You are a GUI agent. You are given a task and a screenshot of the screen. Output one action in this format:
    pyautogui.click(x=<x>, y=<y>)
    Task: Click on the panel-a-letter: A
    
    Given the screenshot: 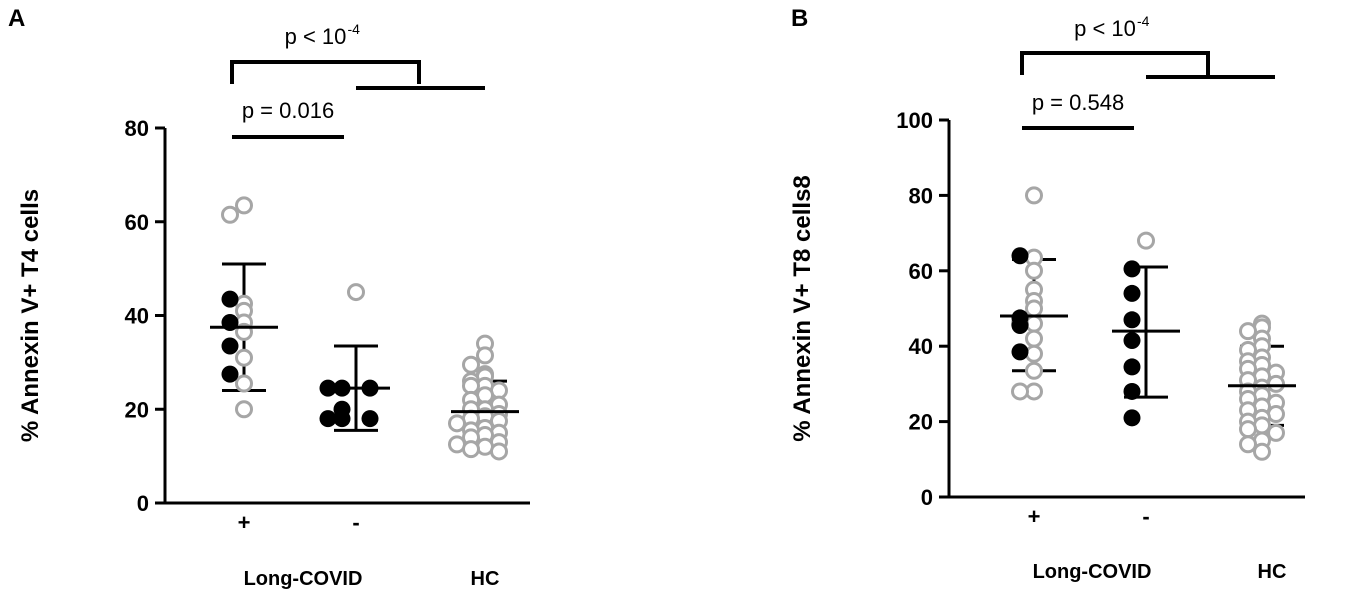 What is the action you would take?
    pyautogui.click(x=16, y=18)
    